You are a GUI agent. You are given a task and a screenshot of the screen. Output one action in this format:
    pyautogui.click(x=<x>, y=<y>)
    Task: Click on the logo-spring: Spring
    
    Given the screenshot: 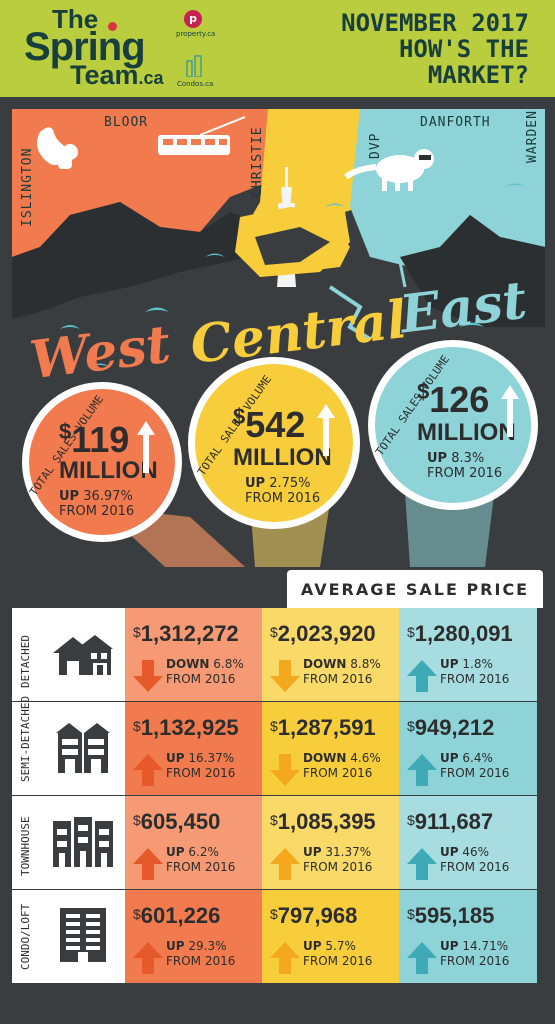 What is the action you would take?
    pyautogui.click(x=85, y=47)
    